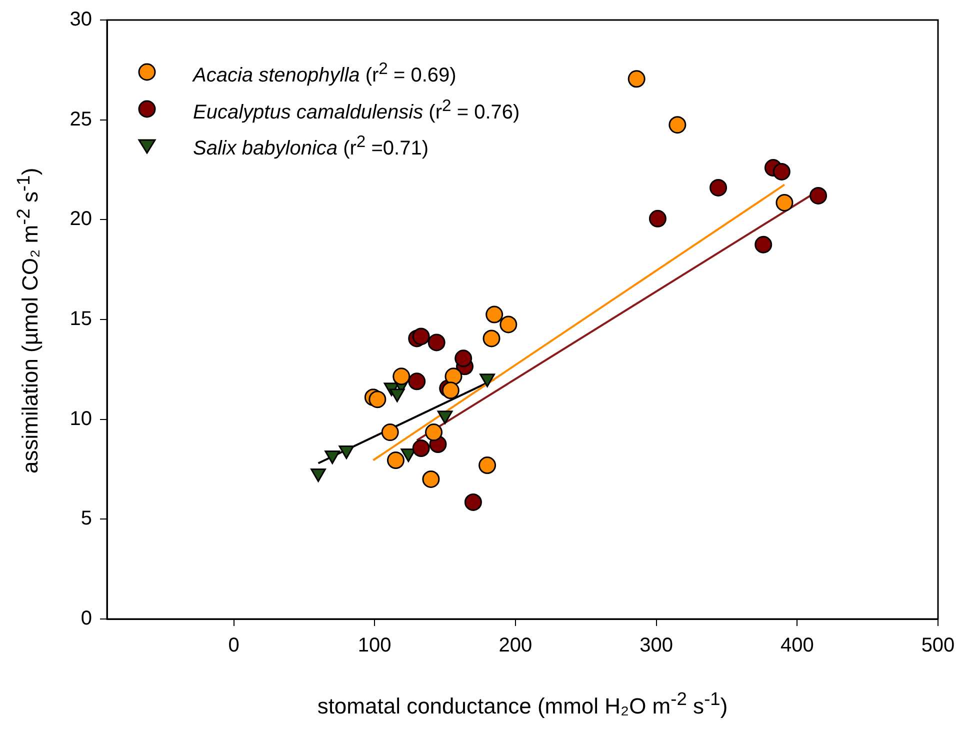  Describe the element at coordinates (515, 645) in the screenshot. I see `x-tick-label: 200` at that location.